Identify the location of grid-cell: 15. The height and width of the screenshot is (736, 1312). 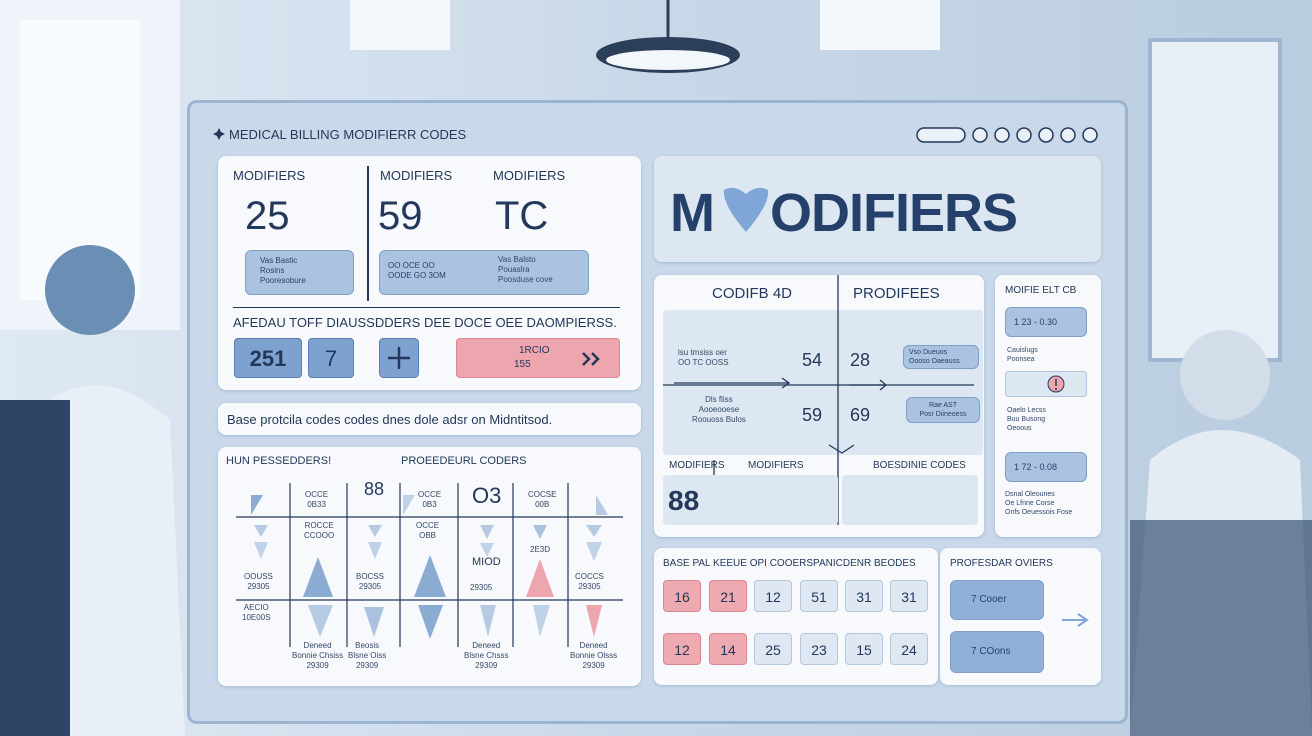
(864, 649).